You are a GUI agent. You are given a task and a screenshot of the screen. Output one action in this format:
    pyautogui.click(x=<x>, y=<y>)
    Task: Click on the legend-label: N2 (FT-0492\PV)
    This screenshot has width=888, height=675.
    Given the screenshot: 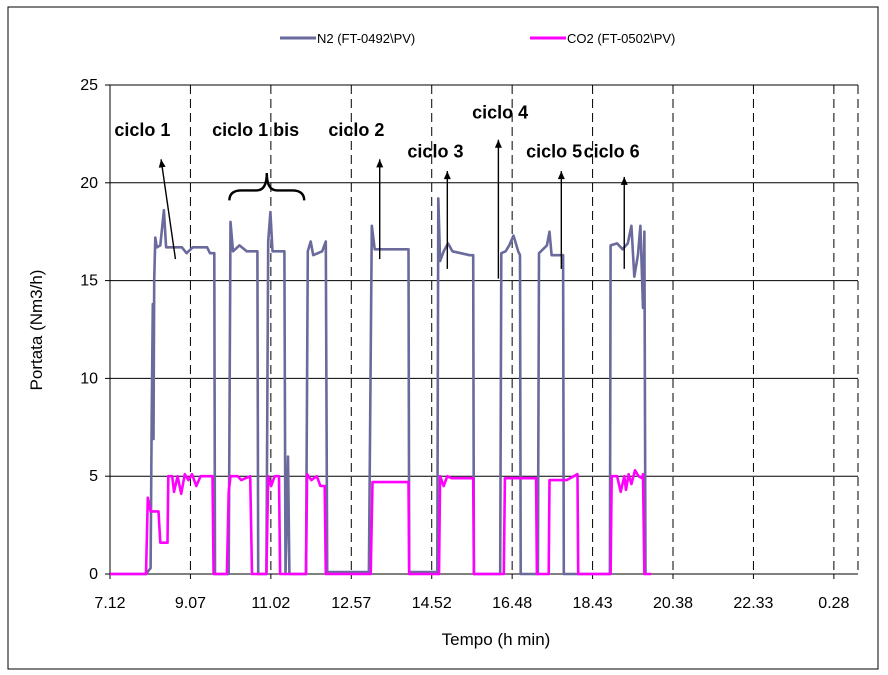 What is the action you would take?
    pyautogui.click(x=366, y=38)
    